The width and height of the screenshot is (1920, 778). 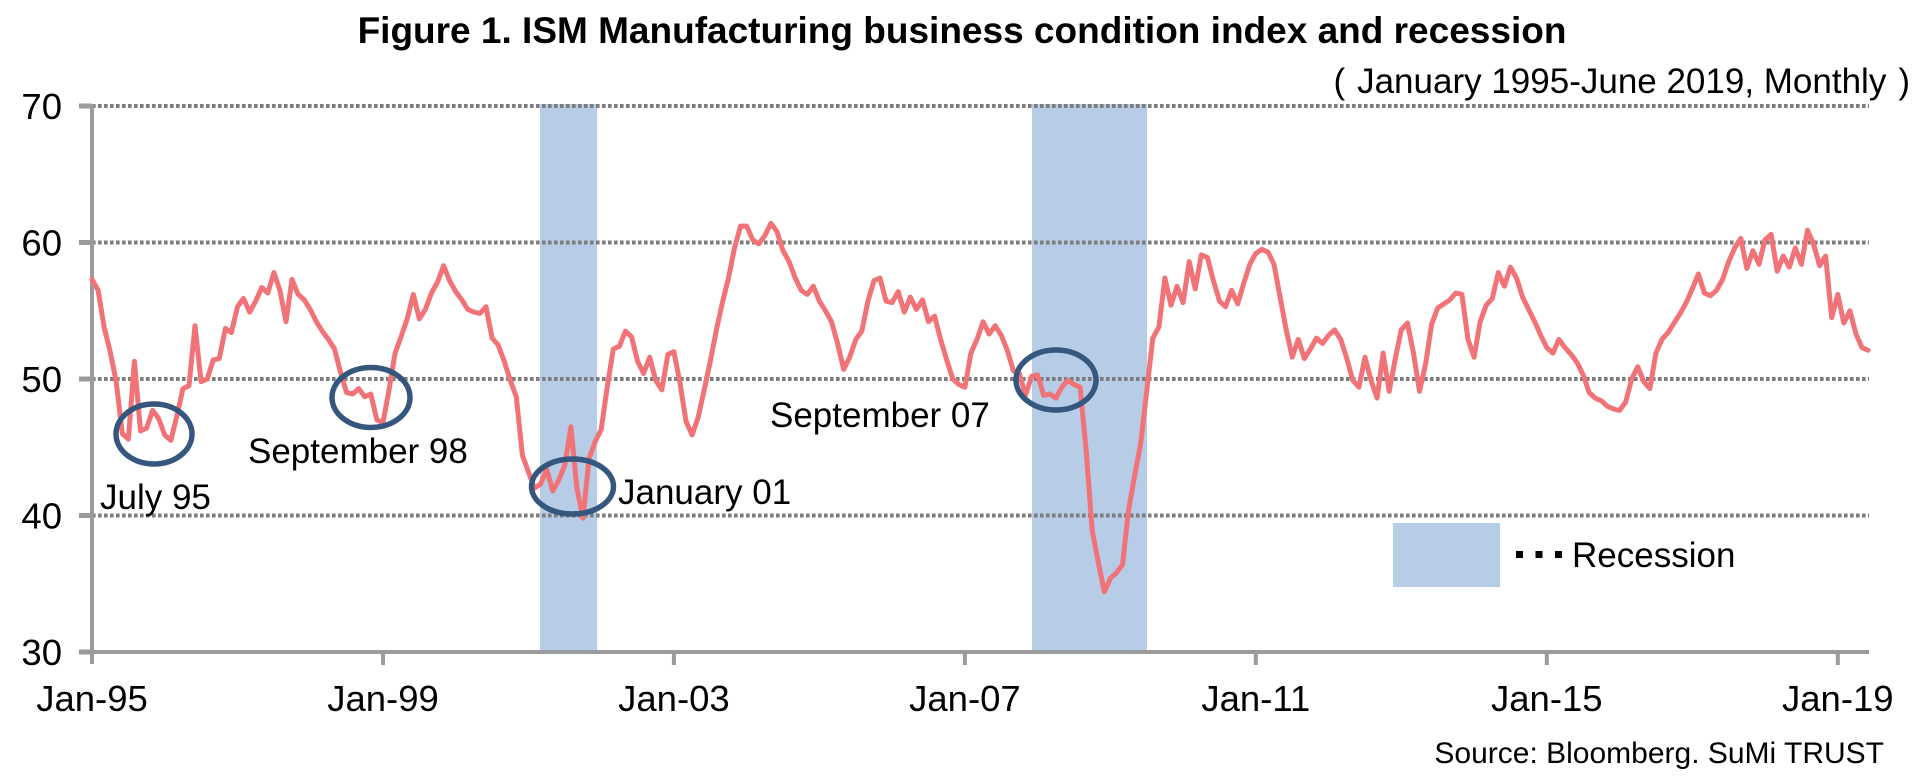 What do you see at coordinates (1838, 698) in the screenshot?
I see `svg-text: Jan-19` at bounding box center [1838, 698].